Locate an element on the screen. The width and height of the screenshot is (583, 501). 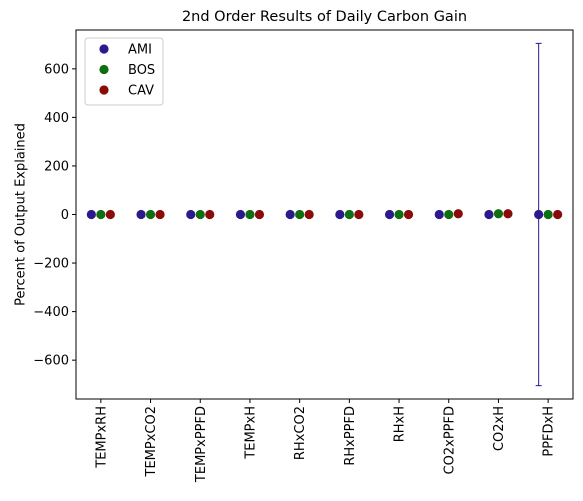
data-points is located at coordinates (324, 214).